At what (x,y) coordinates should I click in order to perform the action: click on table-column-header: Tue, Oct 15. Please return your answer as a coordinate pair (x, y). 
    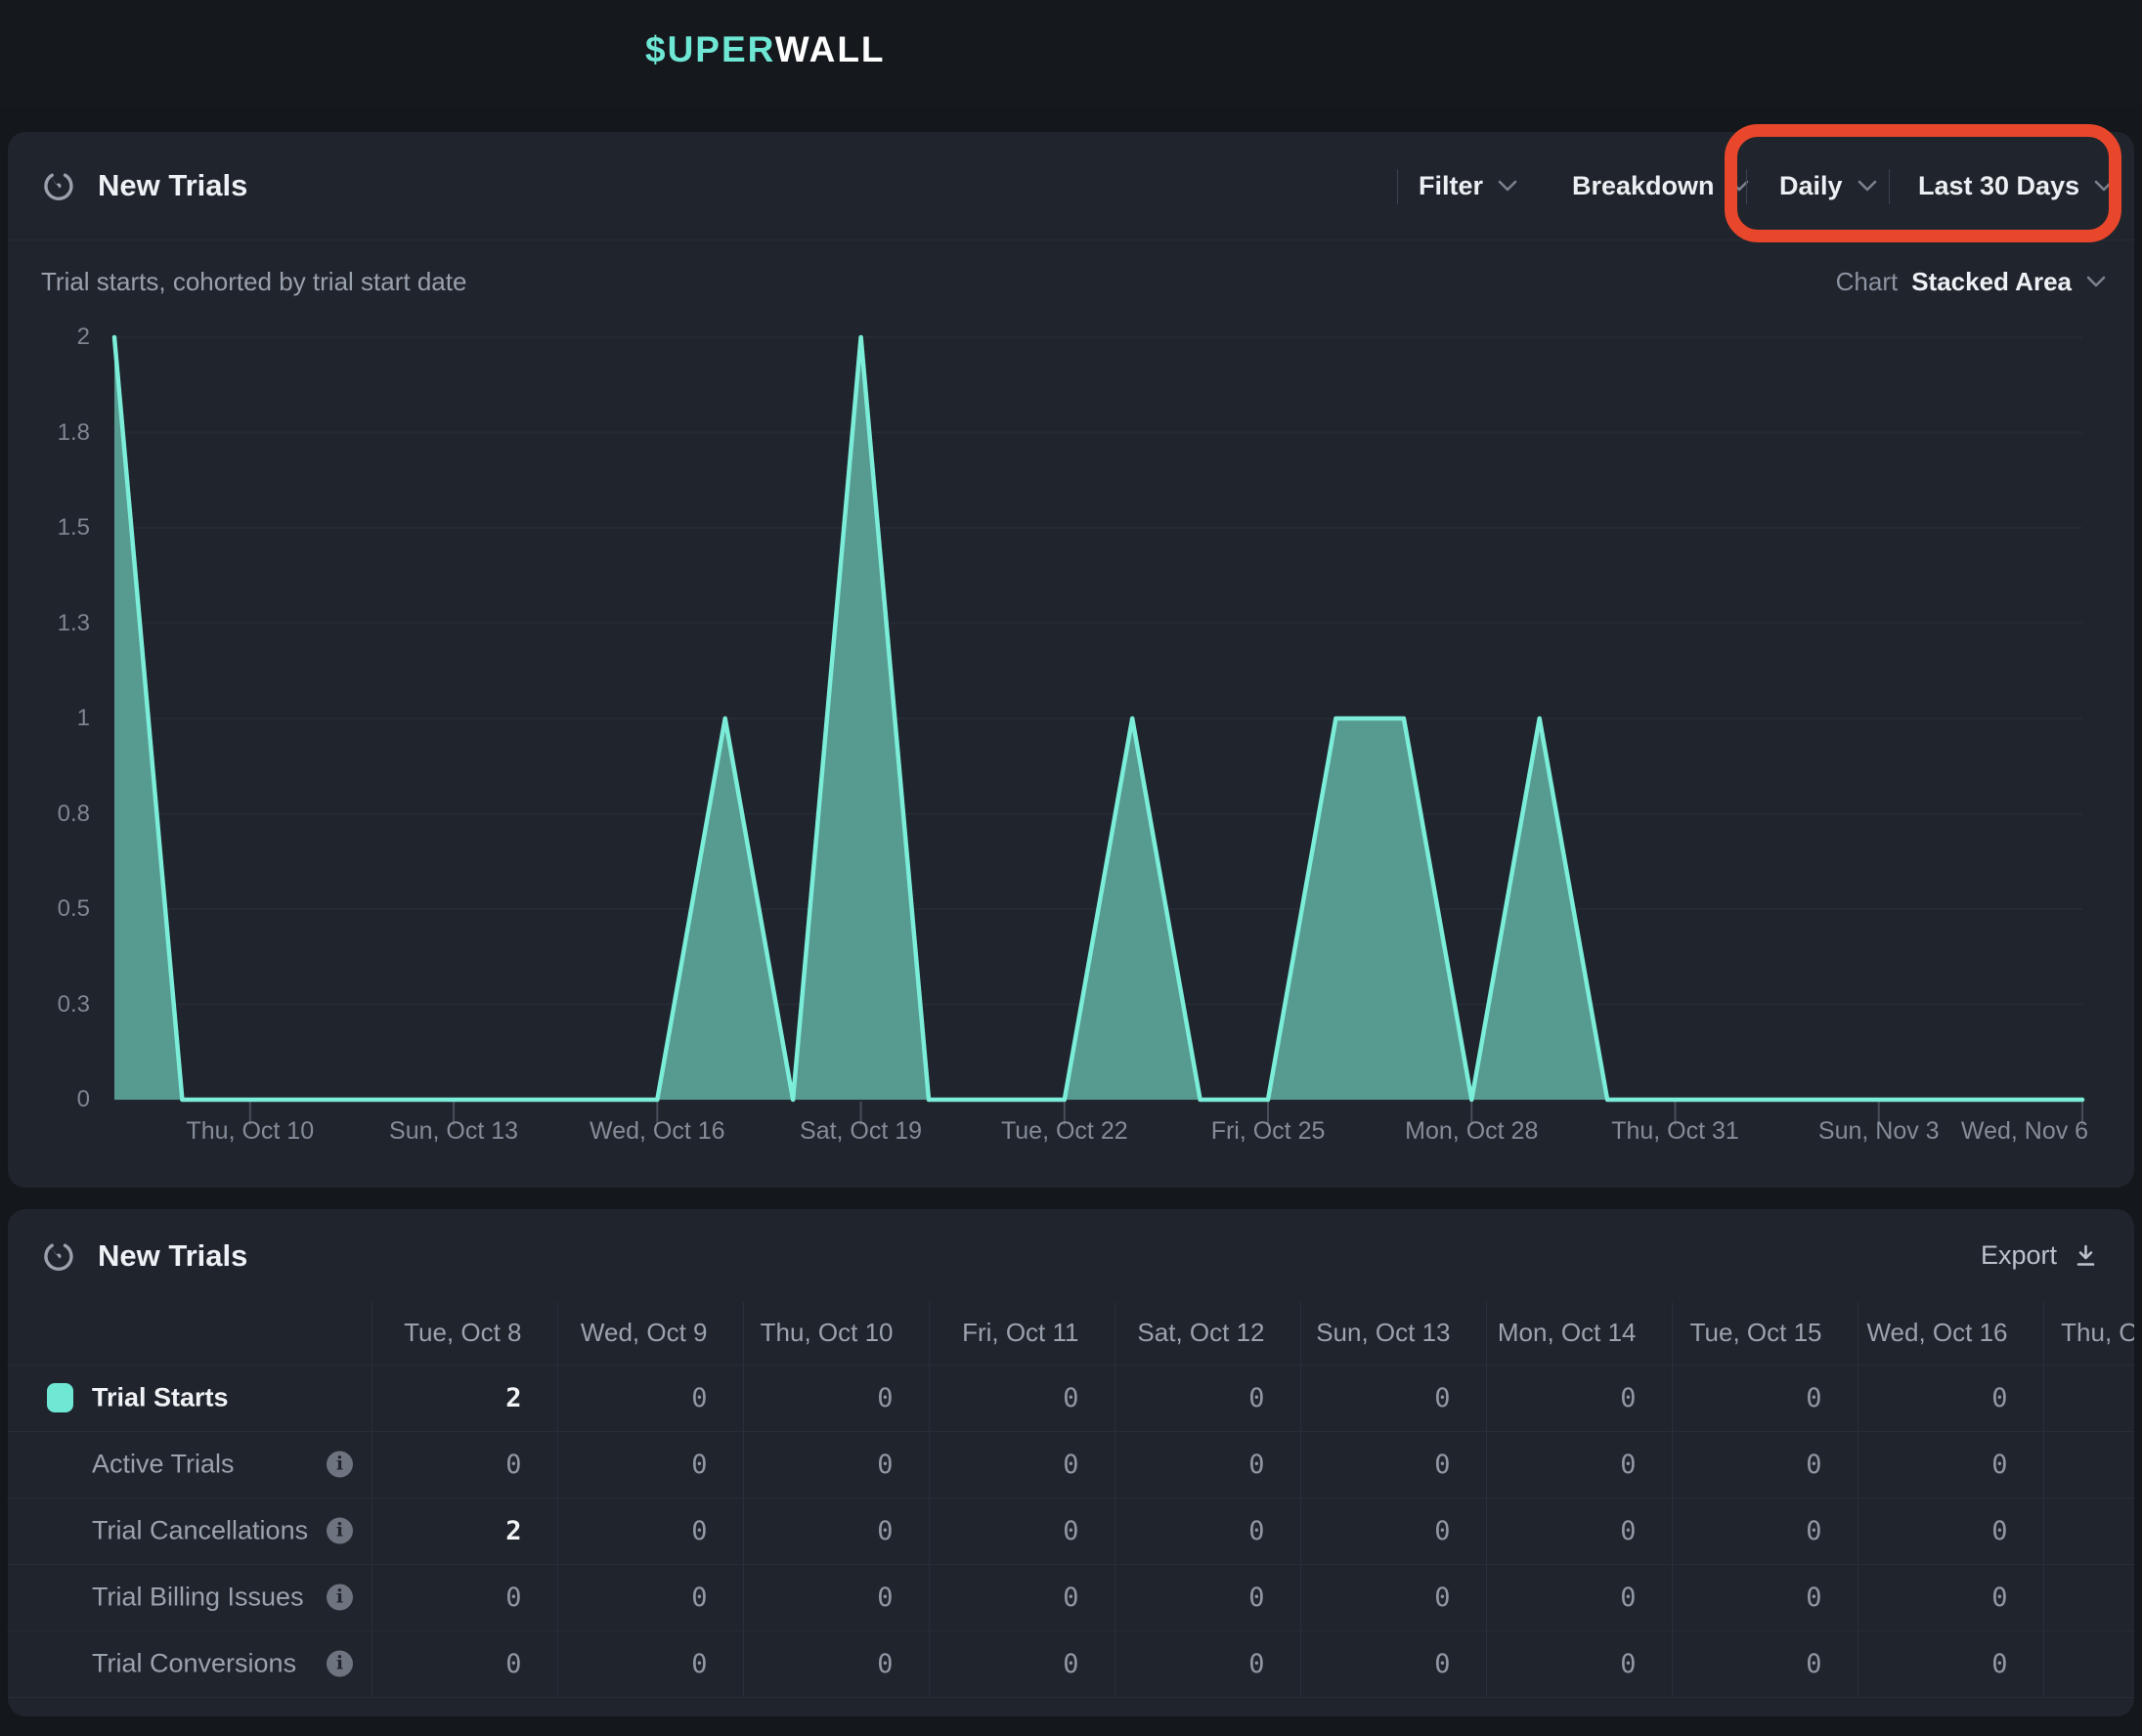
    Looking at the image, I should click on (1764, 1334).